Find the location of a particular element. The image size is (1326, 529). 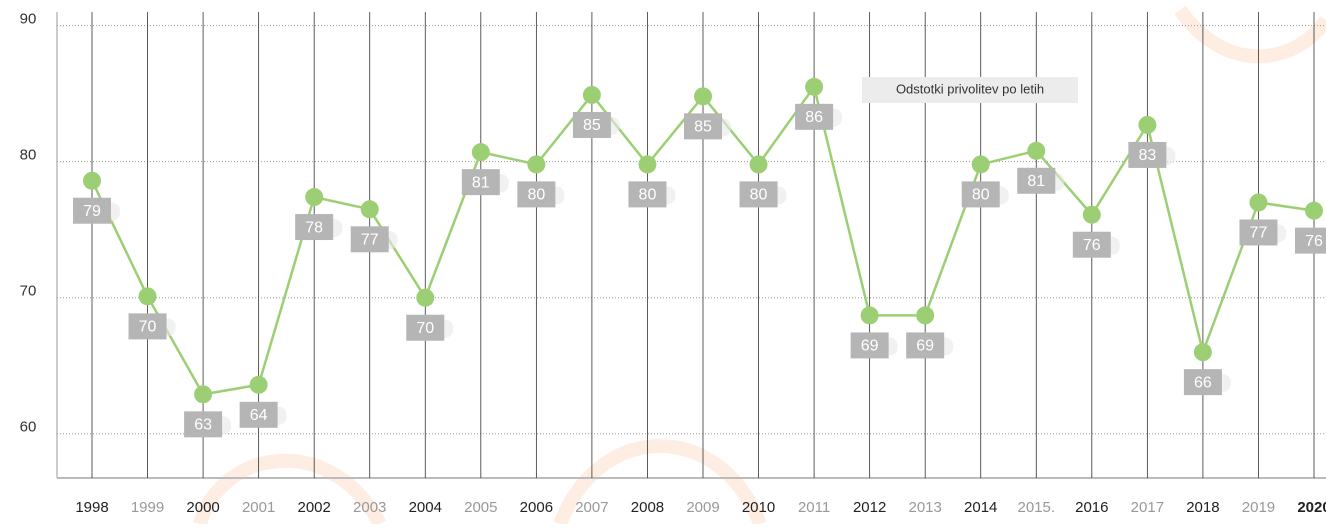

x-tick-label: 2007 is located at coordinates (591, 507).